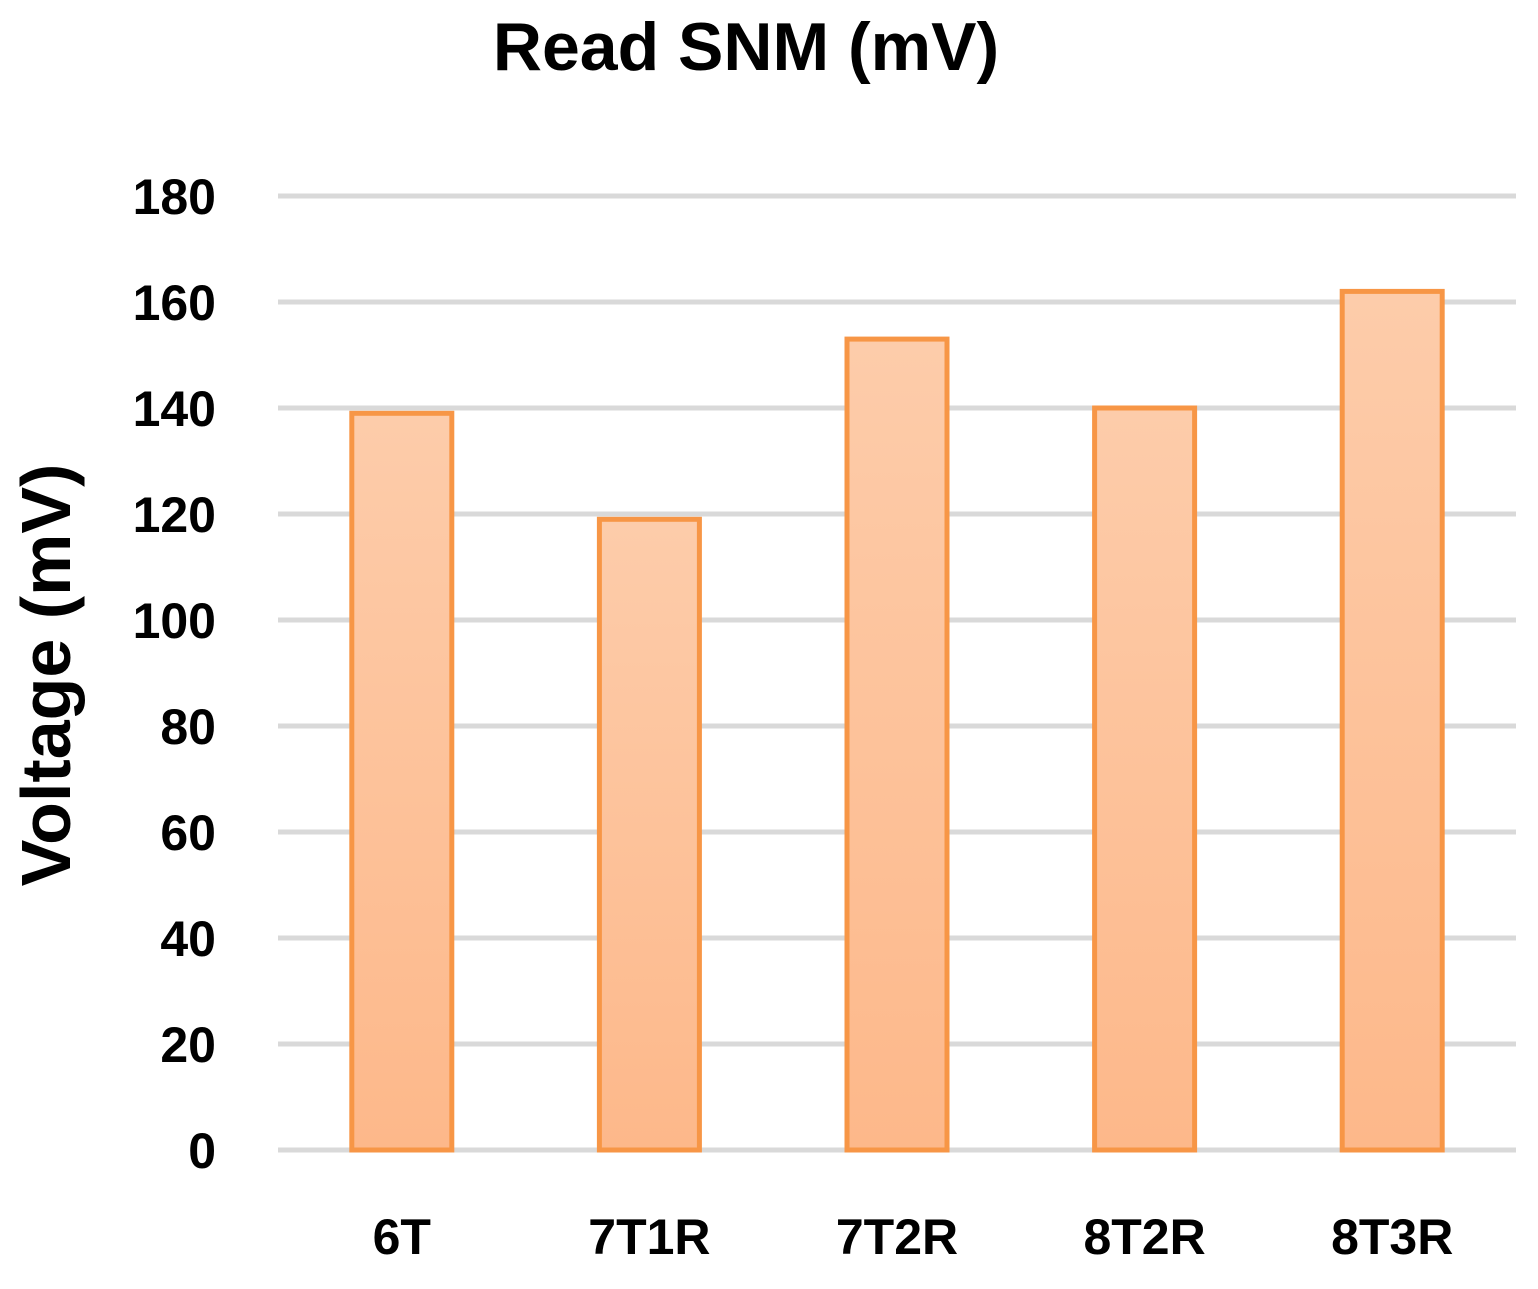  What do you see at coordinates (174, 303) in the screenshot?
I see `y-tick-label: 160` at bounding box center [174, 303].